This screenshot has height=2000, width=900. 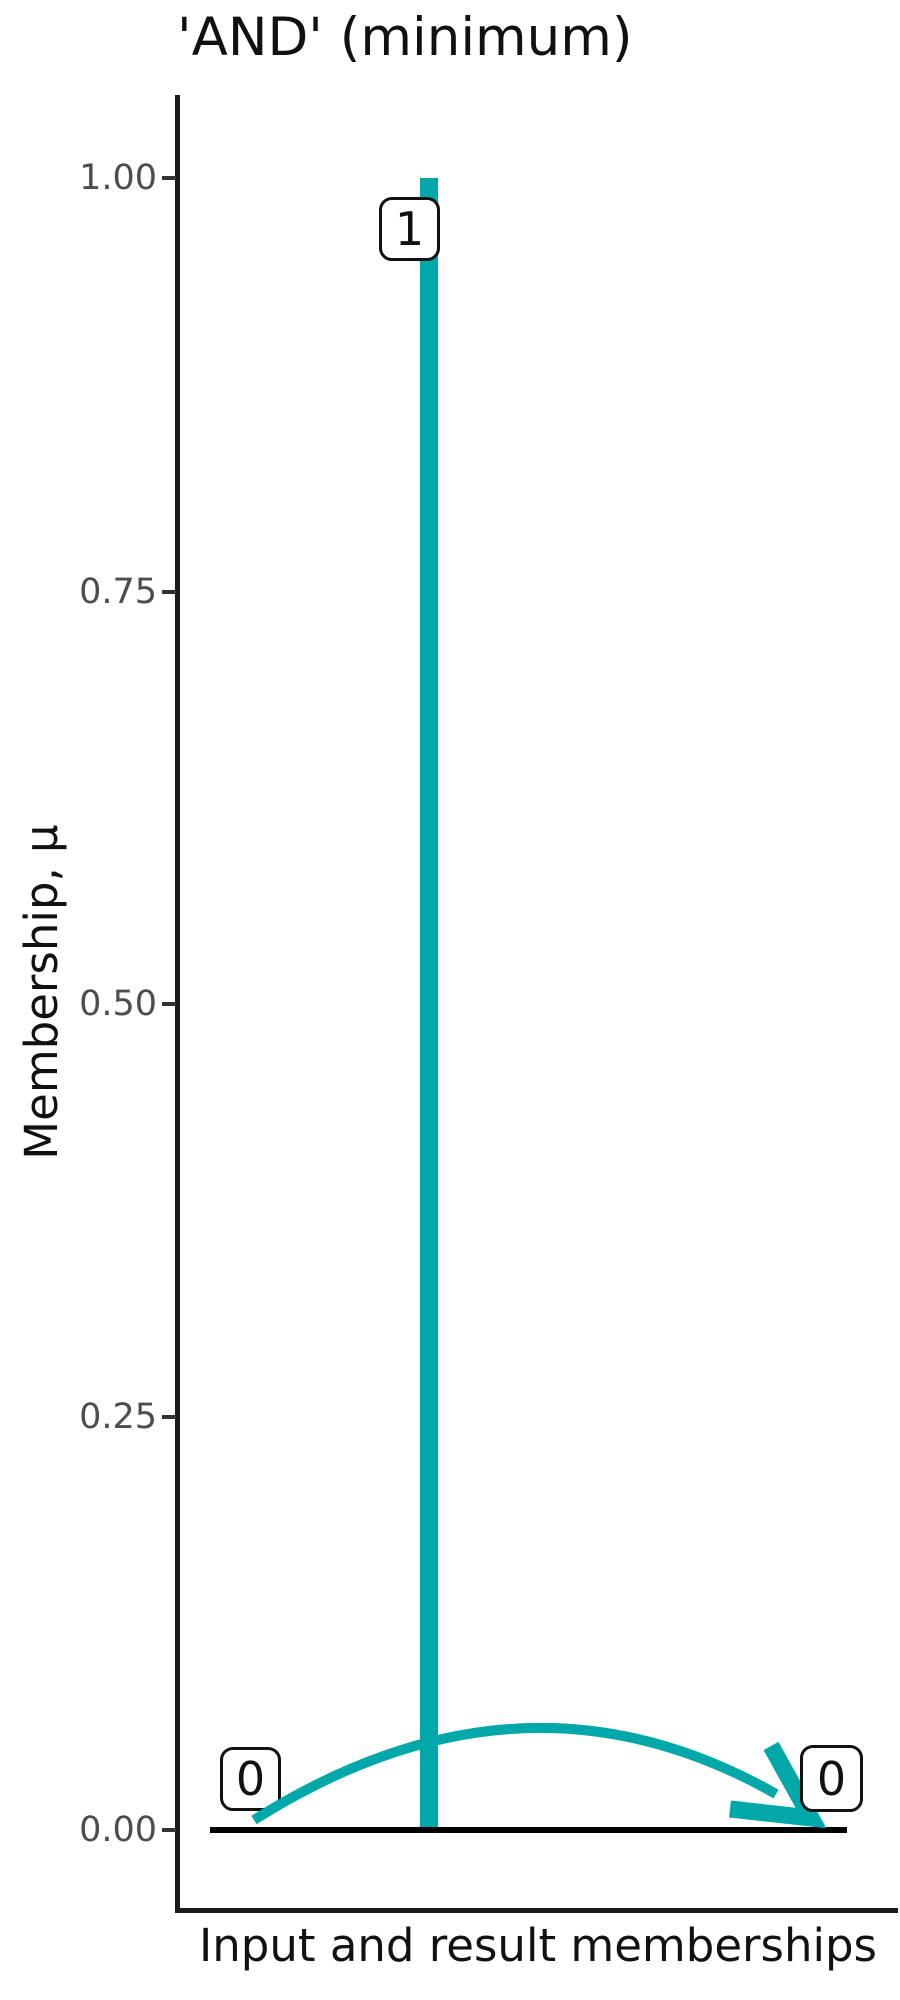 What do you see at coordinates (118, 178) in the screenshot?
I see `y-tick-label-1.00: 1.00` at bounding box center [118, 178].